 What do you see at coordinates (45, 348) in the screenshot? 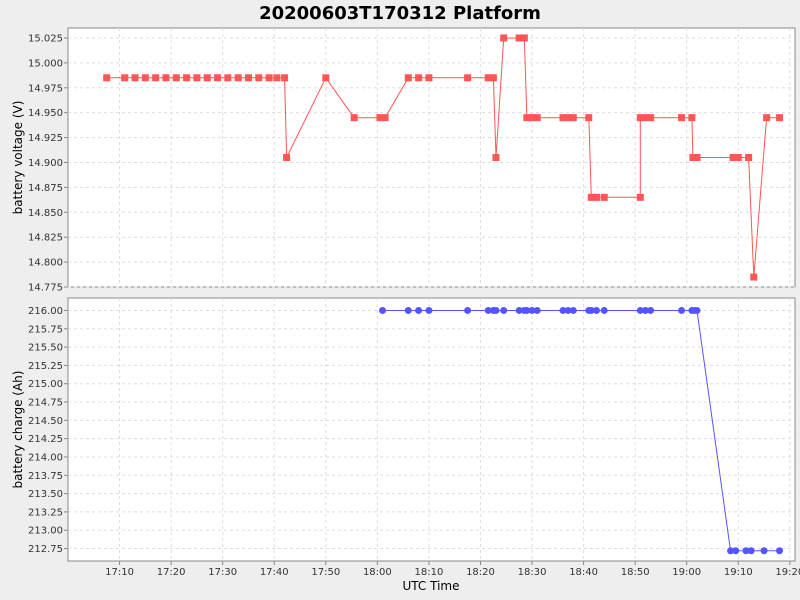
I see `y-tick-label: 215.50` at bounding box center [45, 348].